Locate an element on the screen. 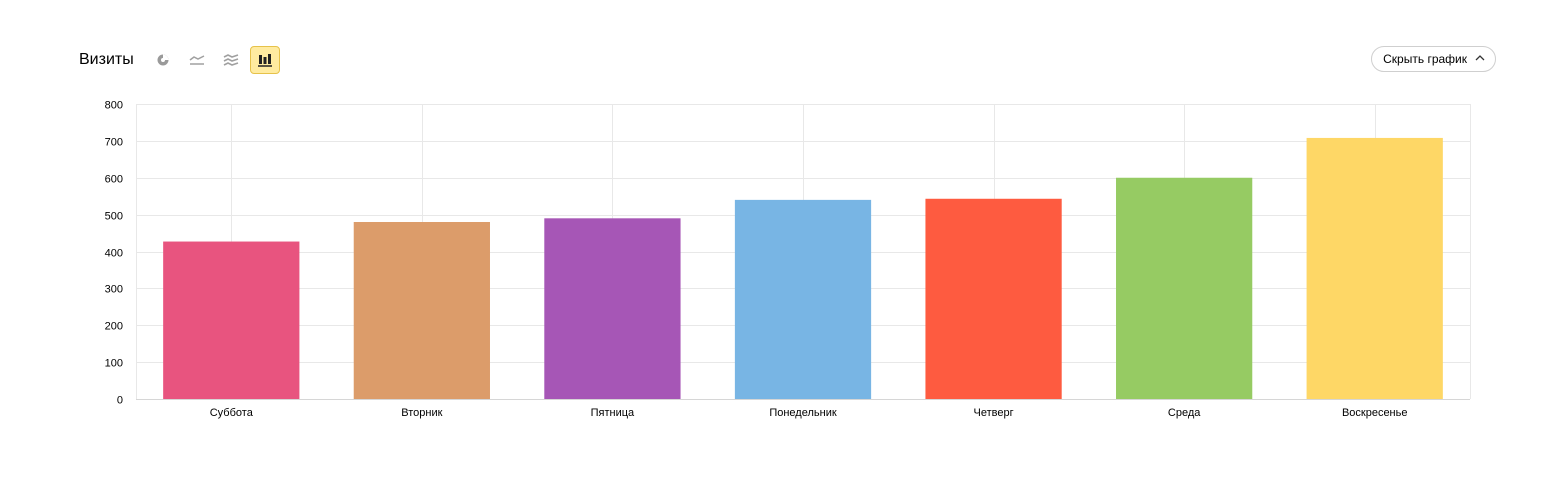 Image resolution: width=1559 pixels, height=491 pixels. y-tick-label: 300 is located at coordinates (114, 290).